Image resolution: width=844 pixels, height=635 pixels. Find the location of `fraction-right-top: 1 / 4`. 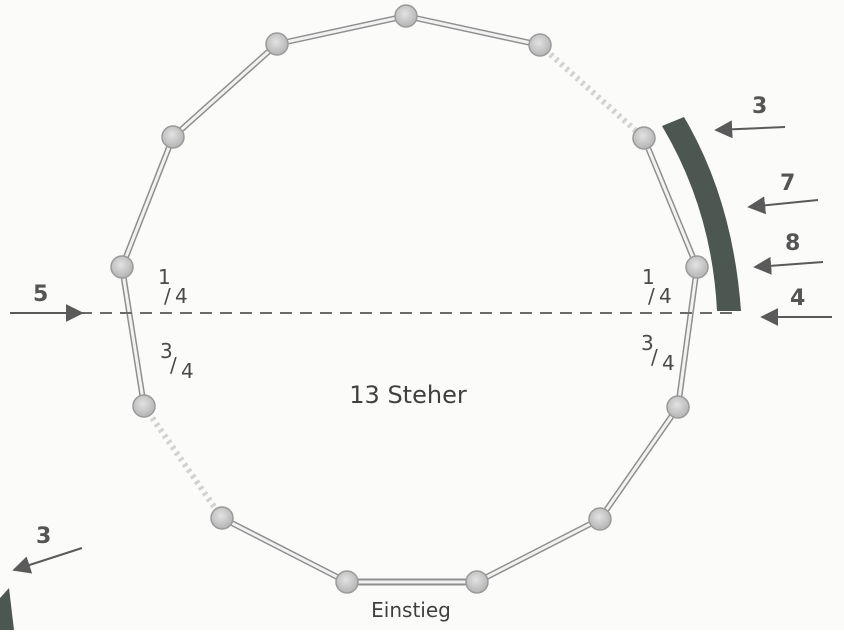

fraction-right-top: 1 / 4 is located at coordinates (657, 286).